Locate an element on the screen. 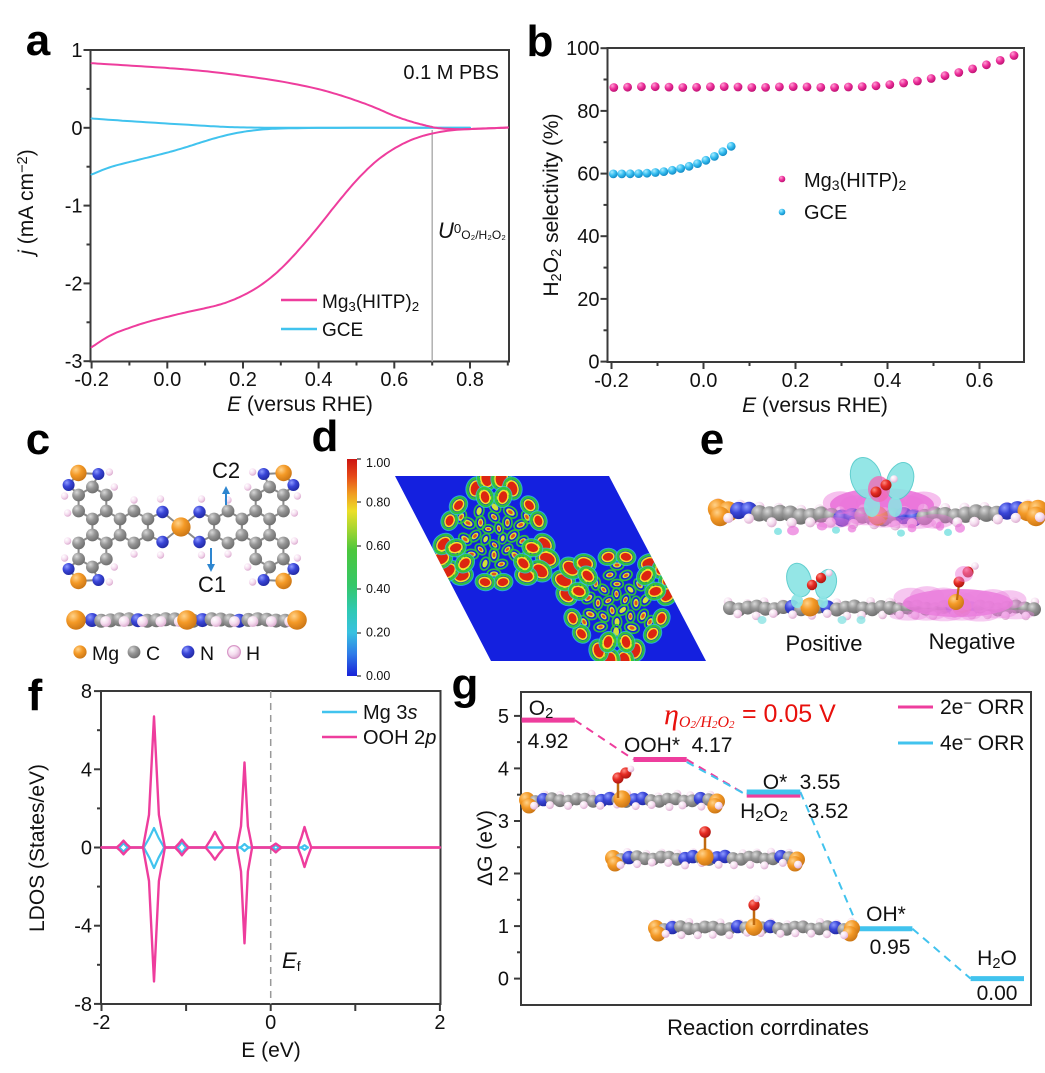 The image size is (1045, 1073). svg-text: 0.80 is located at coordinates (378, 502).